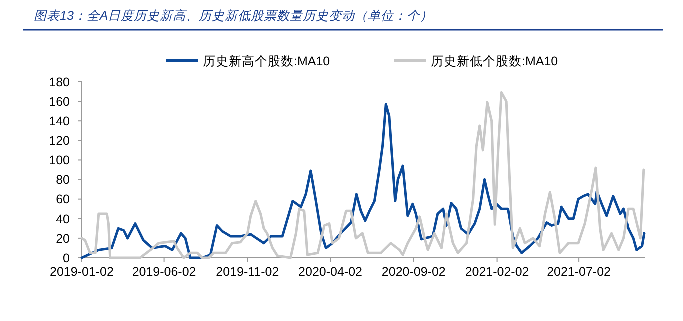  What do you see at coordinates (266, 60) in the screenshot?
I see `legend-label: 历史新高个股数:MA10` at bounding box center [266, 60].